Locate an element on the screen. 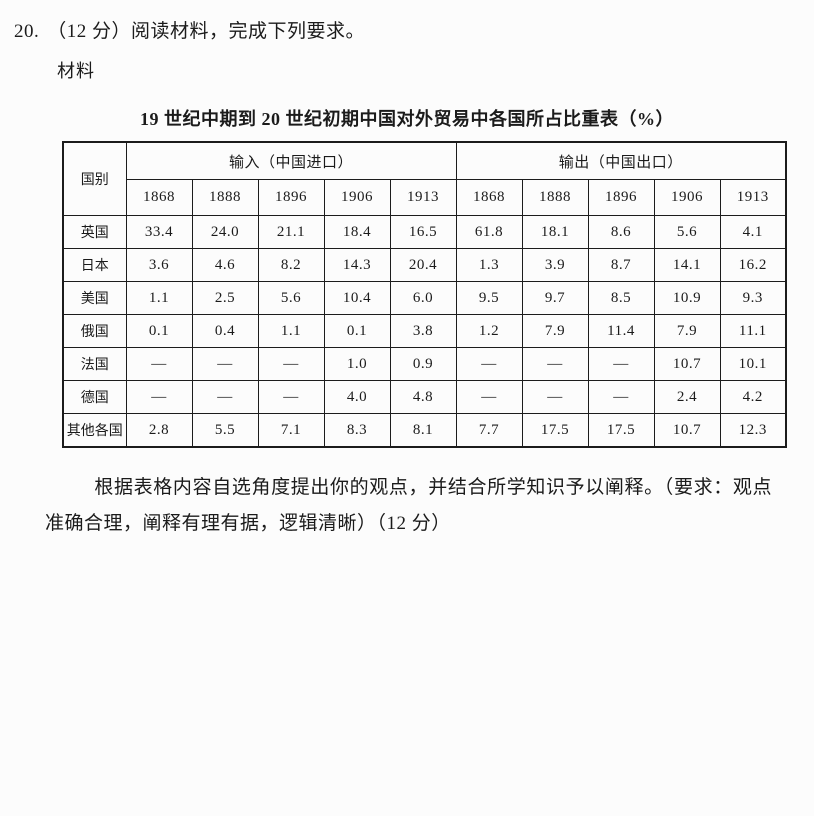 This screenshot has width=814, height=816. country-cell: 美国 is located at coordinates (94, 298).